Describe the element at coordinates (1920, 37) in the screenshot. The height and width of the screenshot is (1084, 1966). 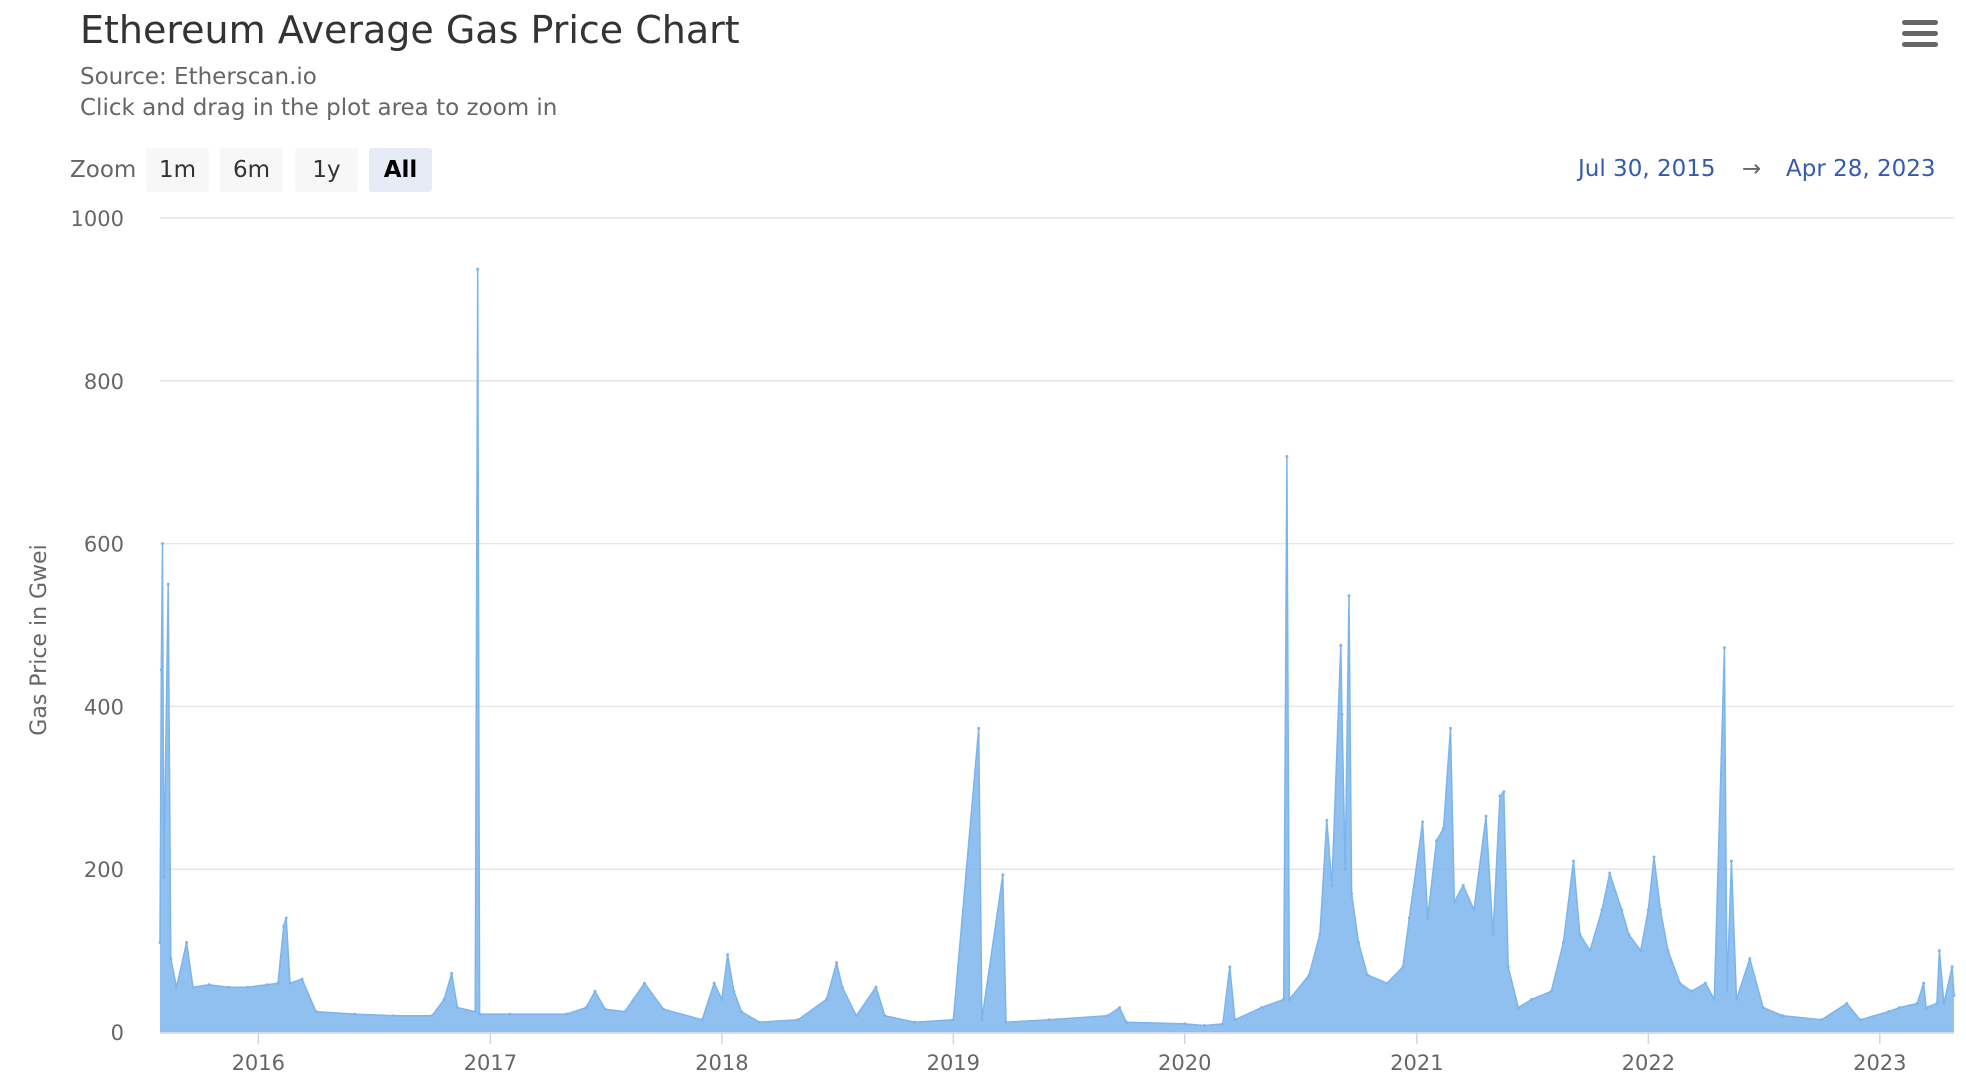
I see `hamburger-menu-icon` at that location.